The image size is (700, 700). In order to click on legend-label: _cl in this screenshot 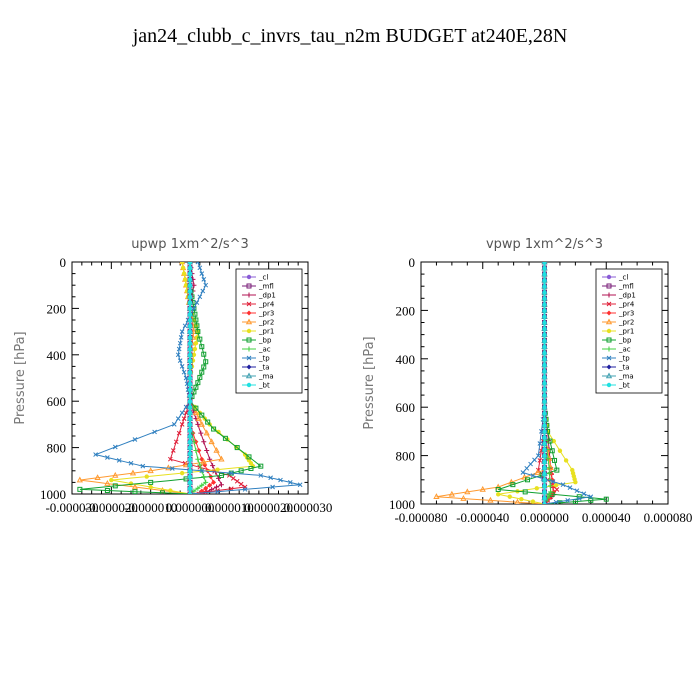, I will do `click(623, 278)`.